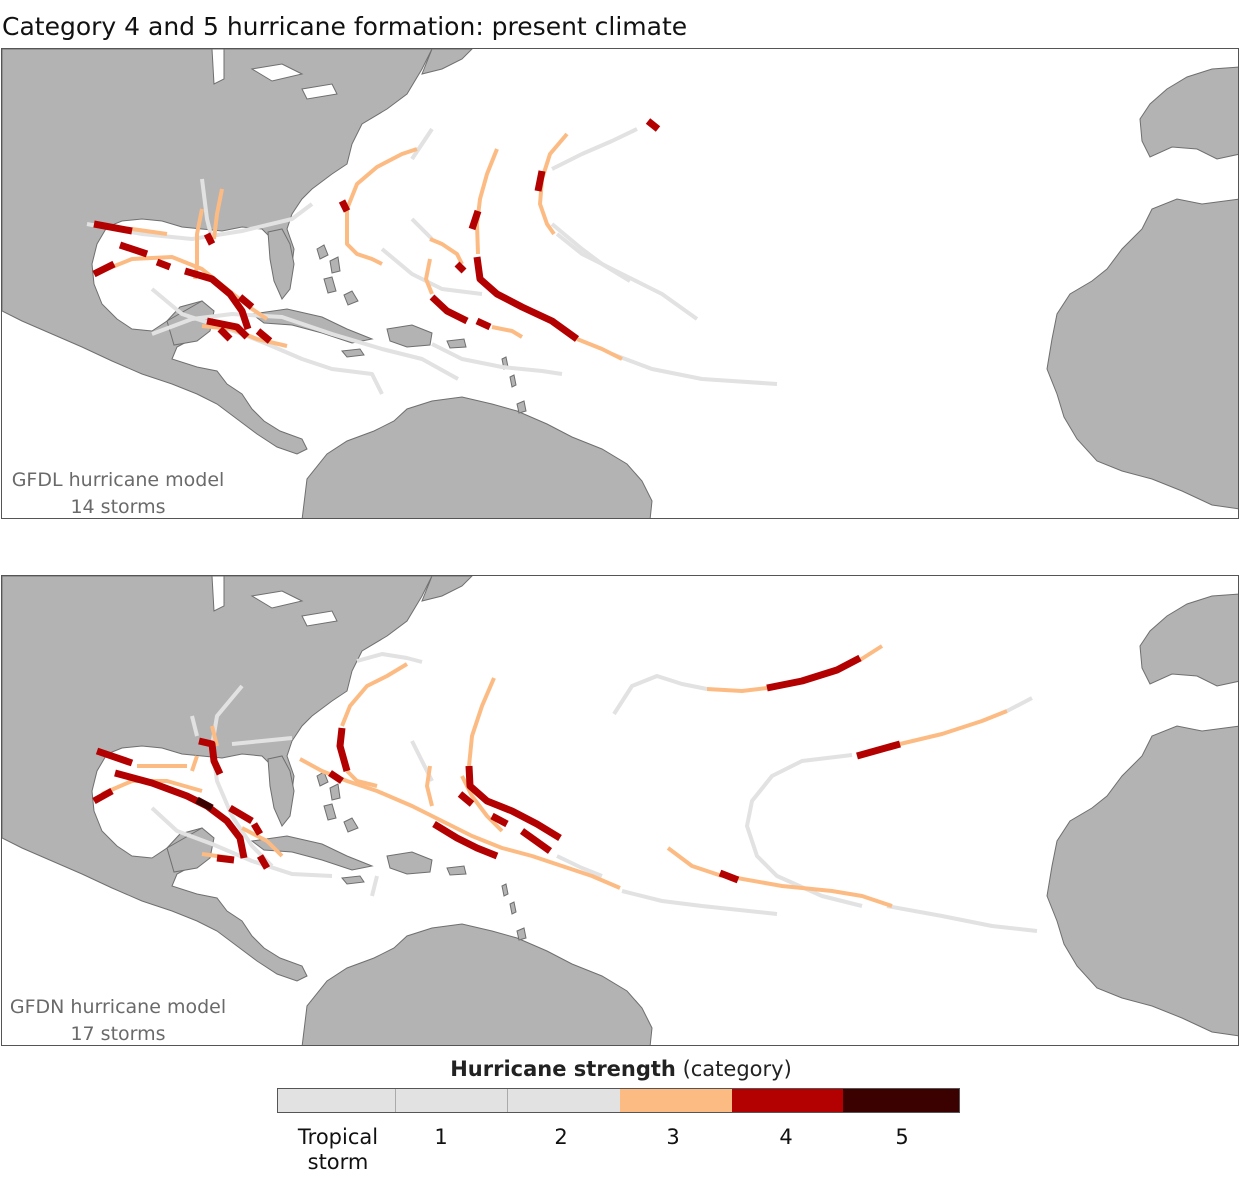  What do you see at coordinates (733, 1069) in the screenshot?
I see `legend-title-rest: (category)` at bounding box center [733, 1069].